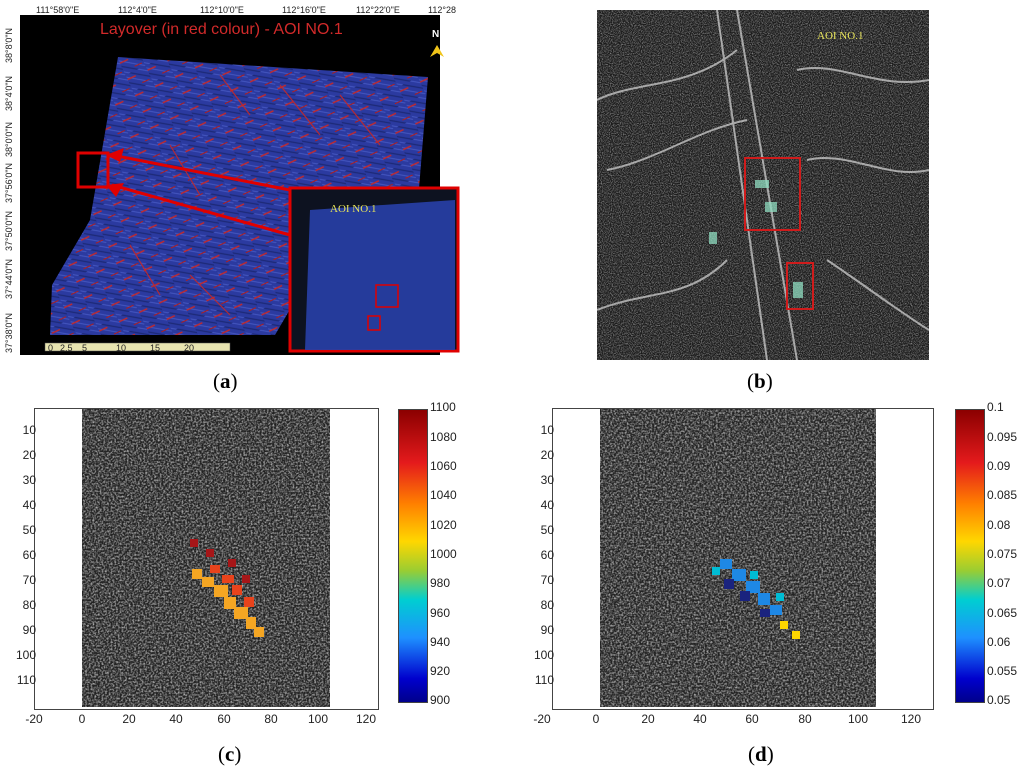  What do you see at coordinates (738, 558) in the screenshot?
I see `velocity-map-d` at bounding box center [738, 558].